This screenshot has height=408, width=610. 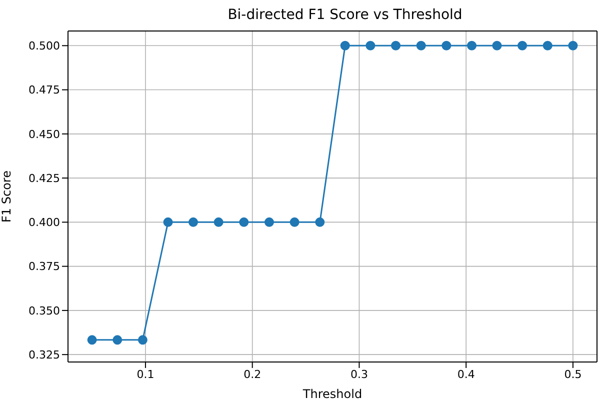 I want to click on y-tick-label: 0.475, so click(x=44, y=90).